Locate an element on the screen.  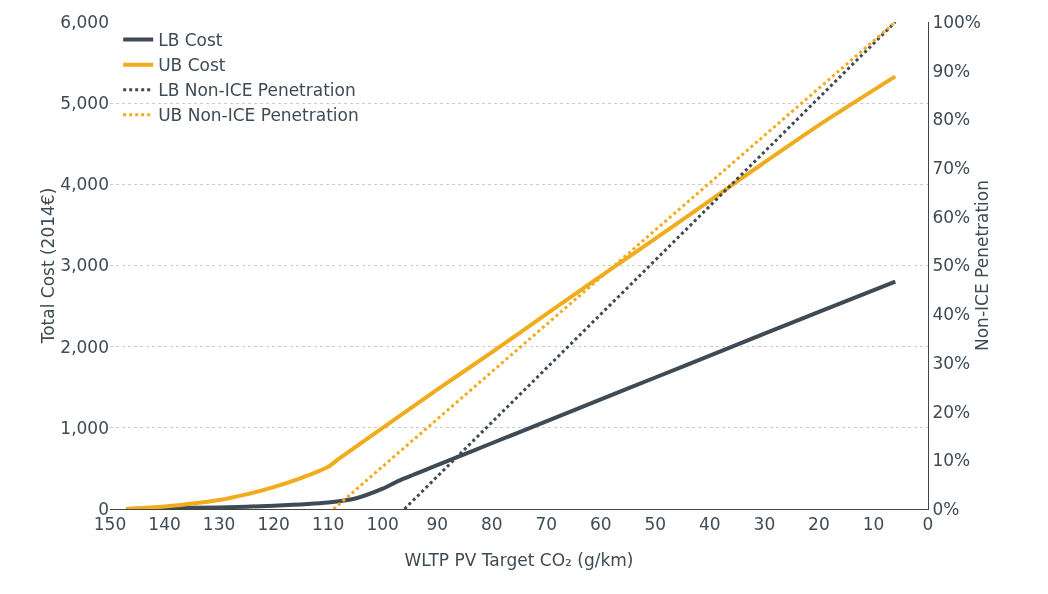
y-tick-label: 2,000 is located at coordinates (84, 346).